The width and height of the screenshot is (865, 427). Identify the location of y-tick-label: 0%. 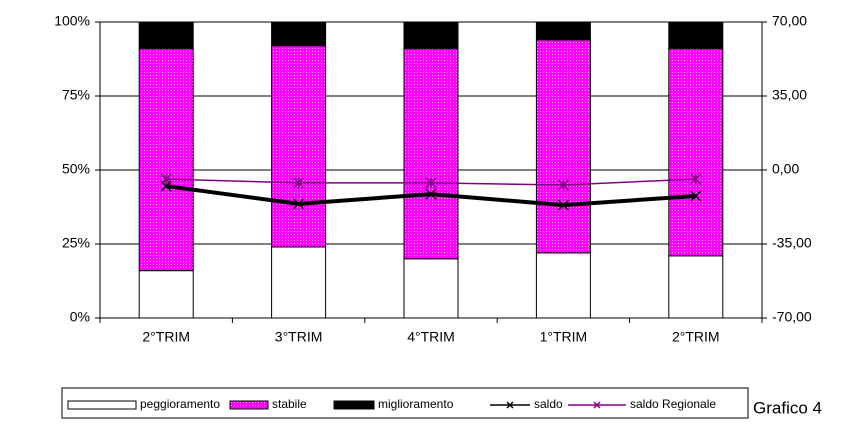
(80, 317).